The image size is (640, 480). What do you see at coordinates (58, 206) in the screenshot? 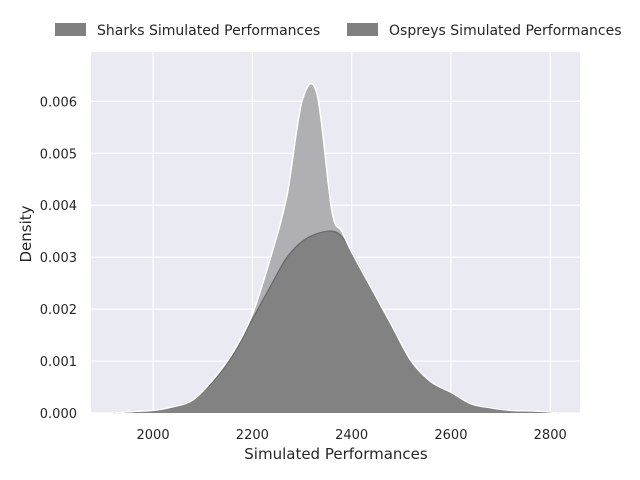
I see `y-tick-label: 0.004` at bounding box center [58, 206].